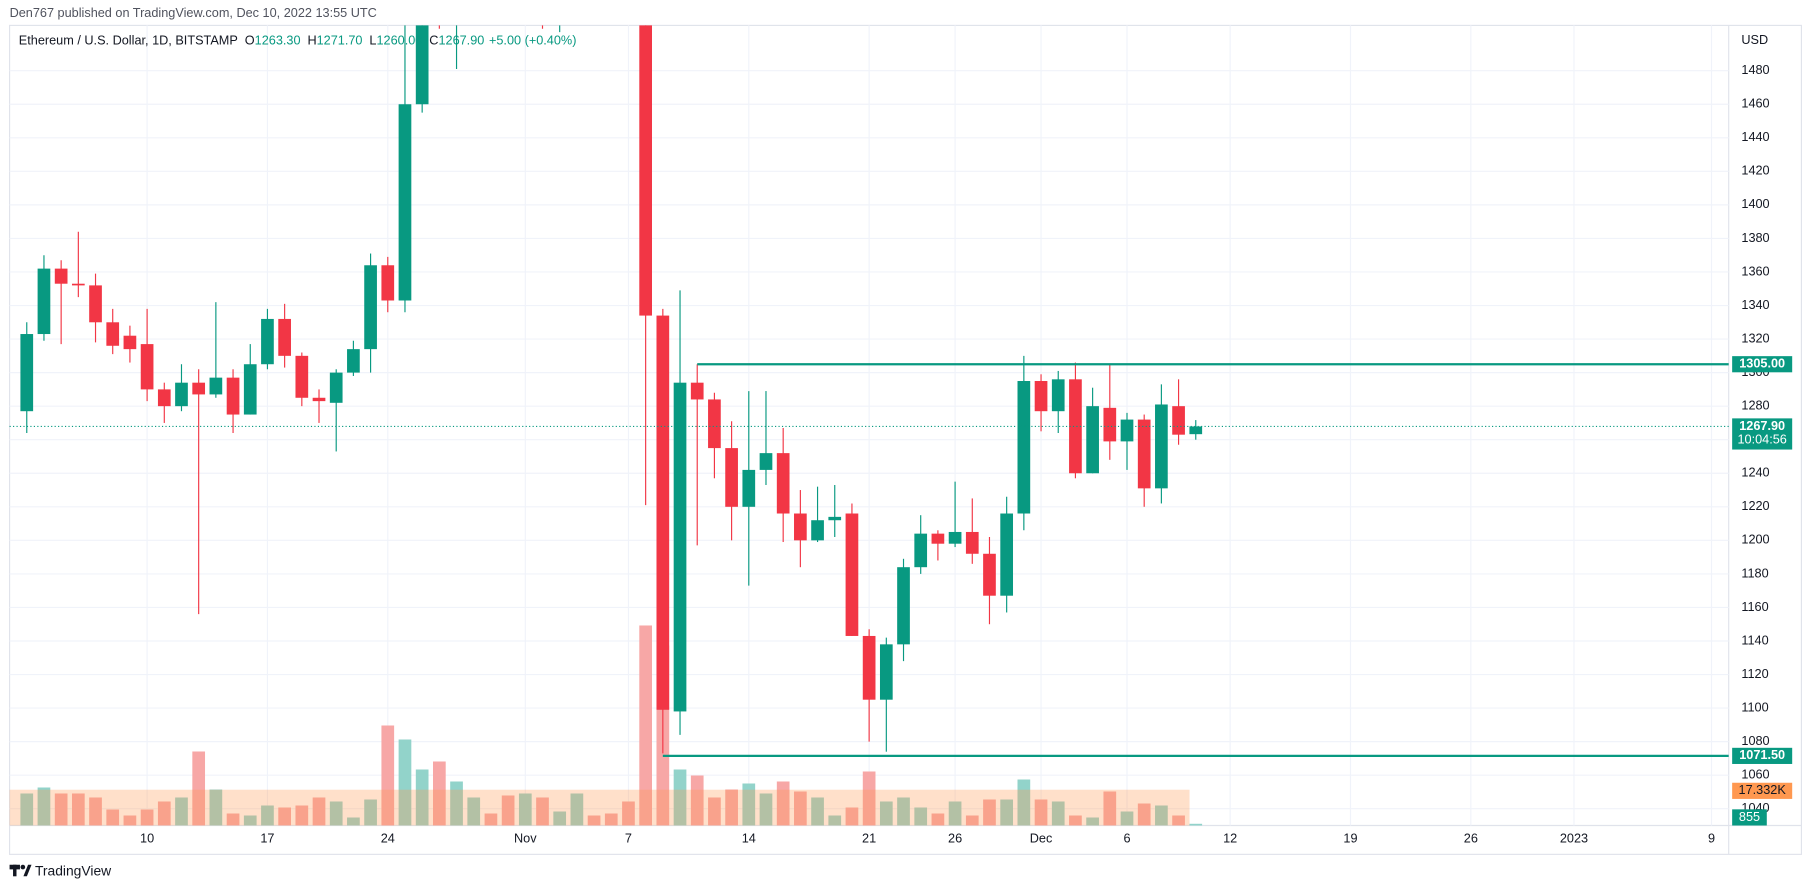 Image resolution: width=1811 pixels, height=889 pixels. What do you see at coordinates (1755, 305) in the screenshot?
I see `y-tick-label: 1340` at bounding box center [1755, 305].